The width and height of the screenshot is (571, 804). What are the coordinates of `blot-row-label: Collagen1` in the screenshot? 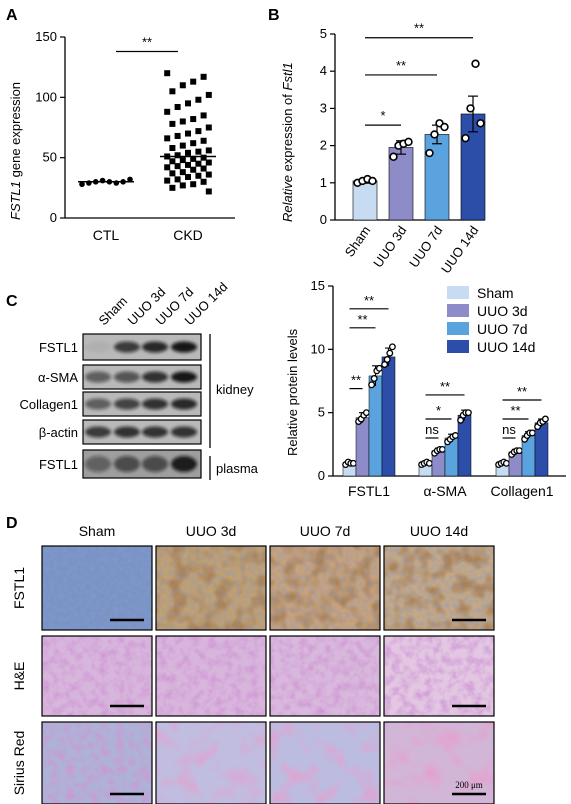 It's located at (48, 404).